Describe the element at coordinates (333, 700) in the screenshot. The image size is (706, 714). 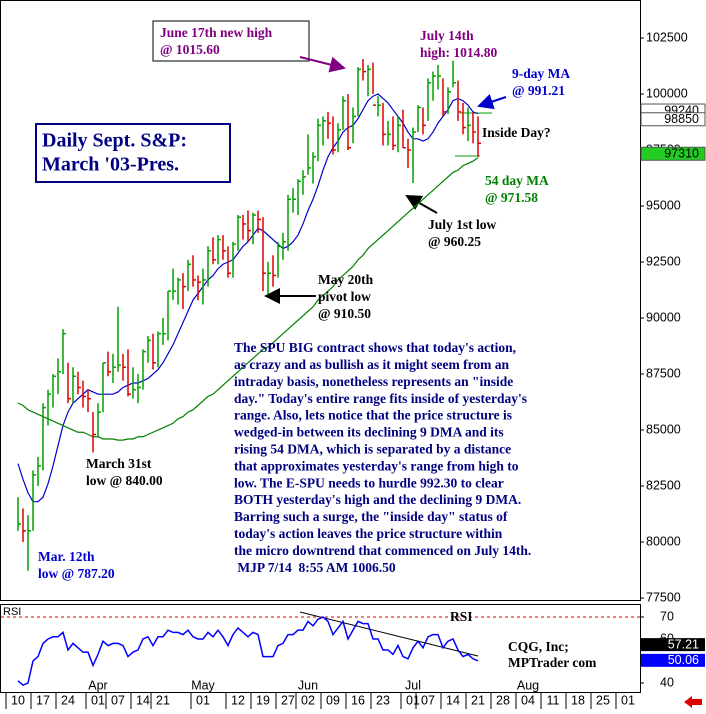
I see `x-tick-label: 09` at that location.